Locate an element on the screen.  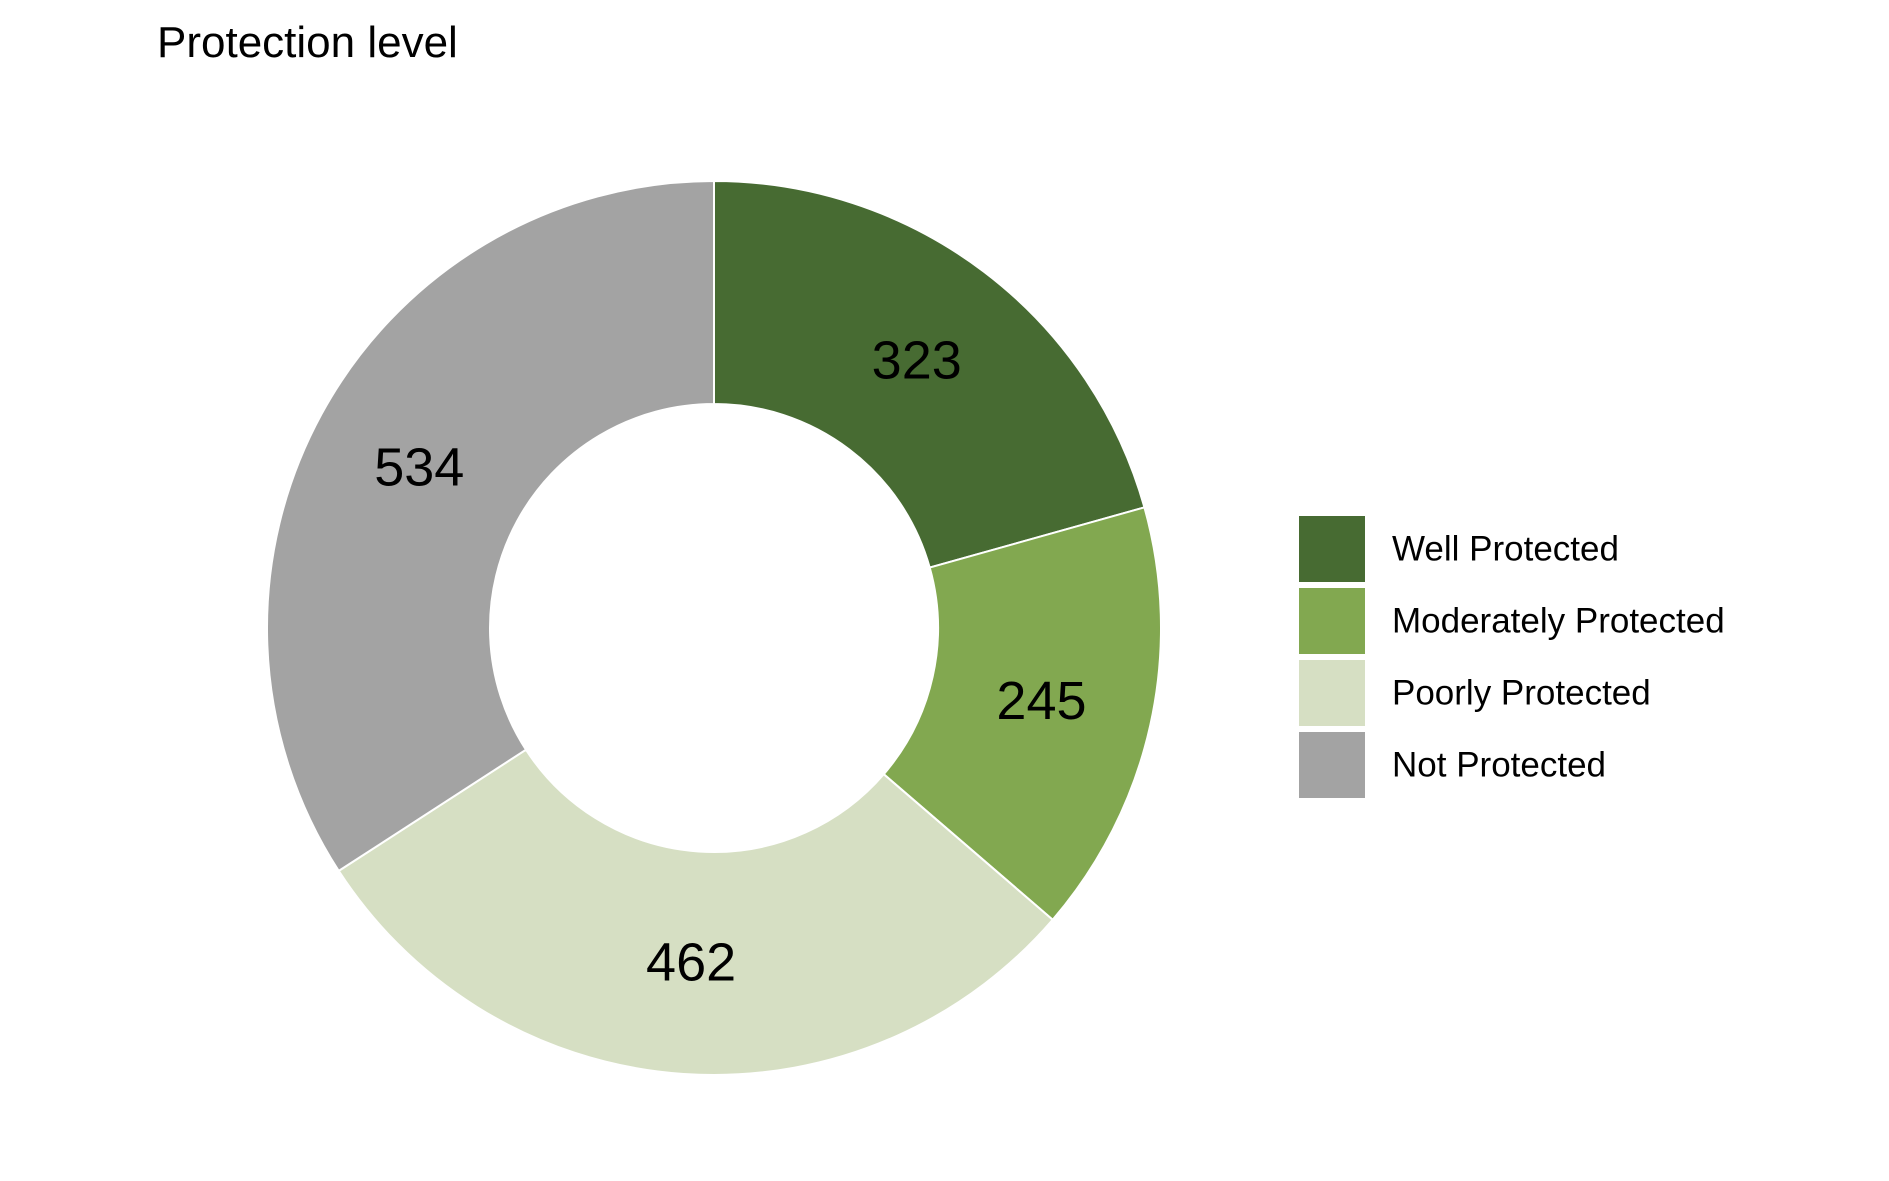
legend-label-moderately-protected: Moderately Protected is located at coordinates (1558, 621).